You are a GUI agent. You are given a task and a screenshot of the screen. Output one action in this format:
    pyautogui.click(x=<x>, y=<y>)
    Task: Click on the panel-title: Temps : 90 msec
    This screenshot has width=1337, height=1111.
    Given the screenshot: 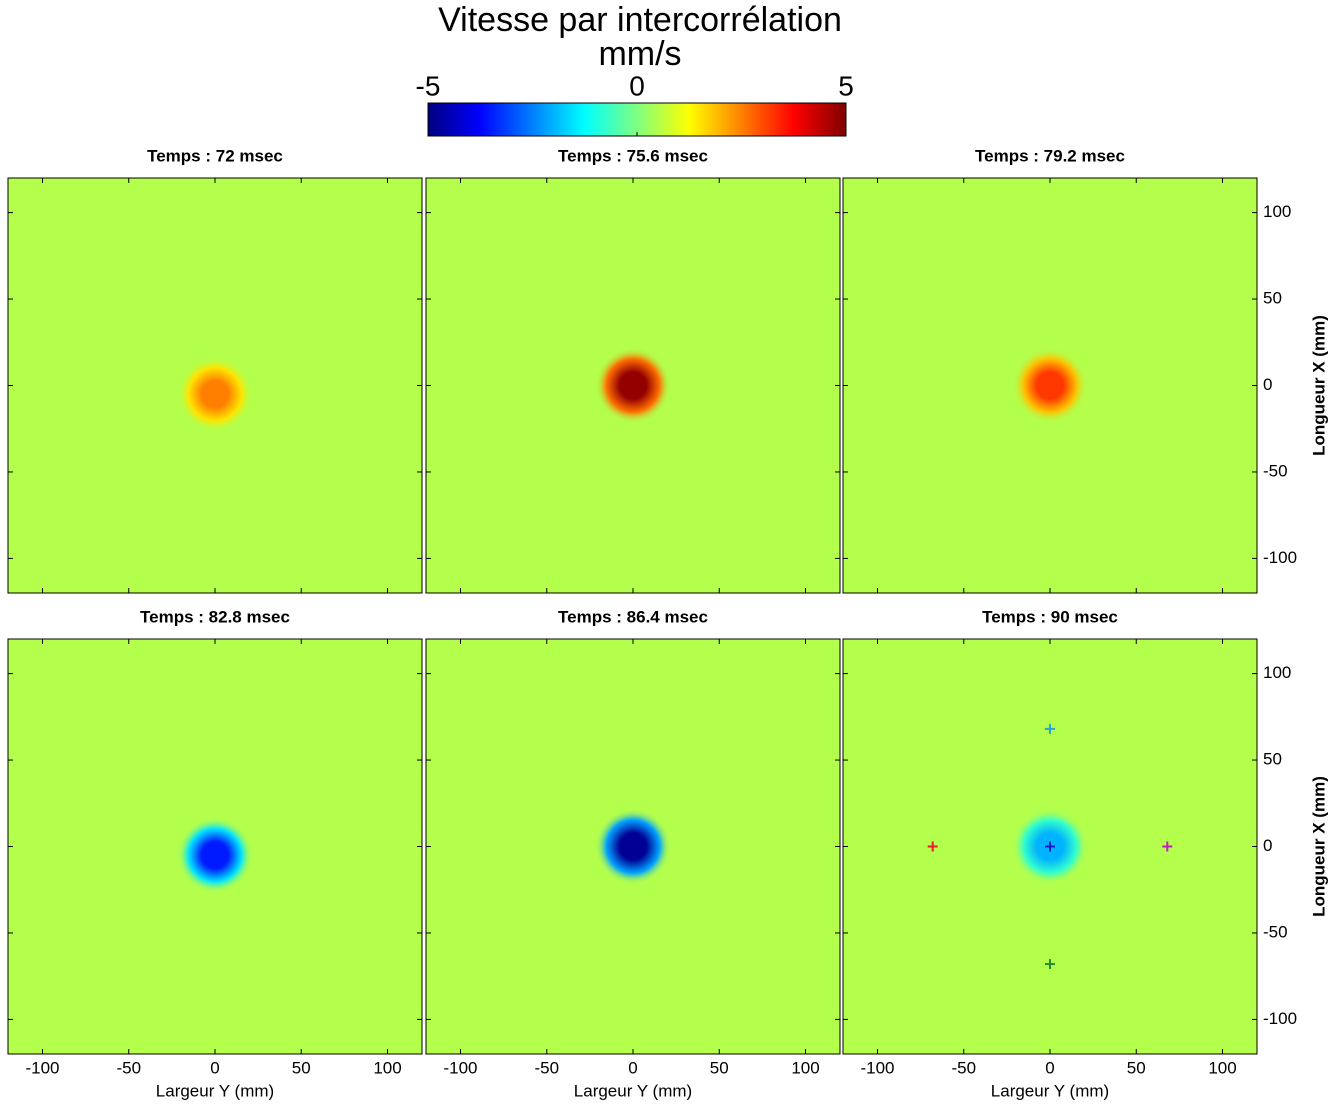 What is the action you would take?
    pyautogui.click(x=1050, y=616)
    